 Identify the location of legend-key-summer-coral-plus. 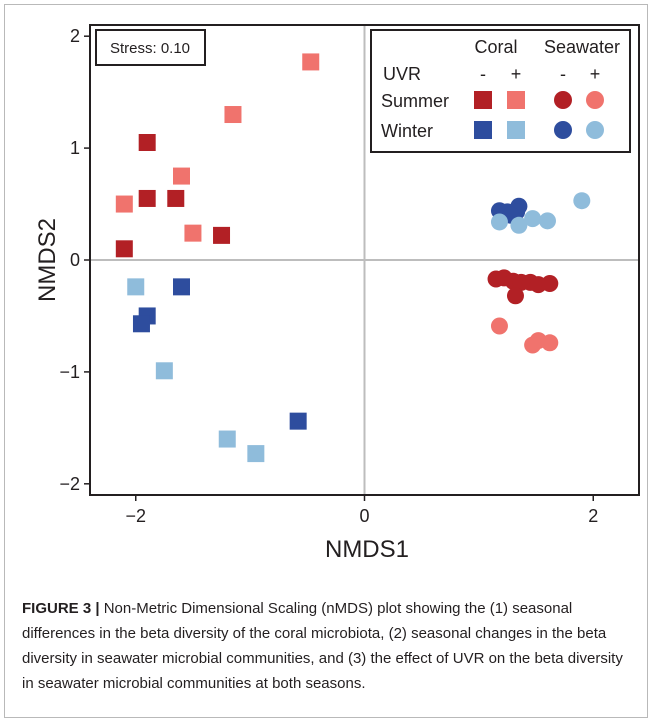
(516, 100).